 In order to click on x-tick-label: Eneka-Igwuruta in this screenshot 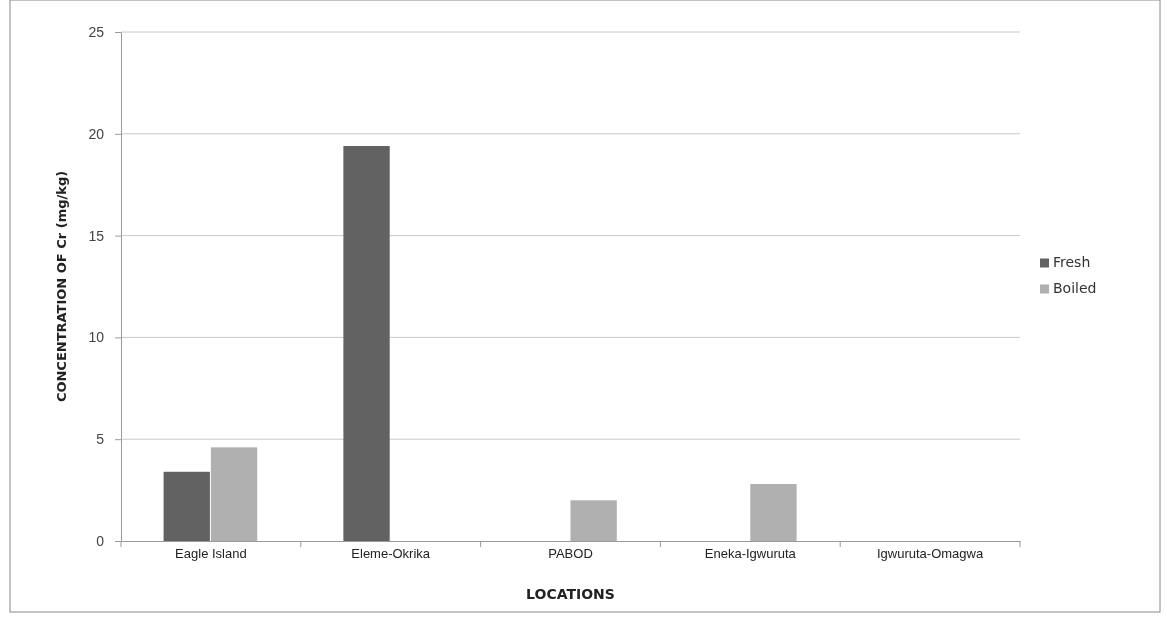, I will do `click(750, 553)`.